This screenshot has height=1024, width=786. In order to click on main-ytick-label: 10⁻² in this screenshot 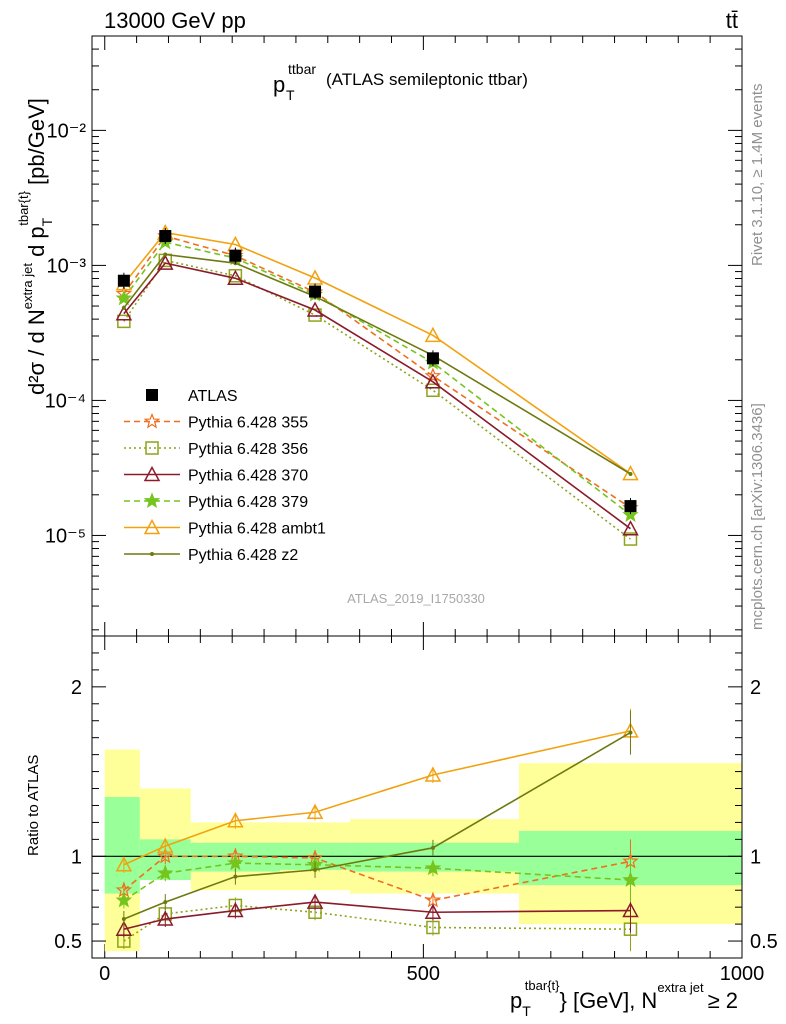, I will do `click(67, 131)`.